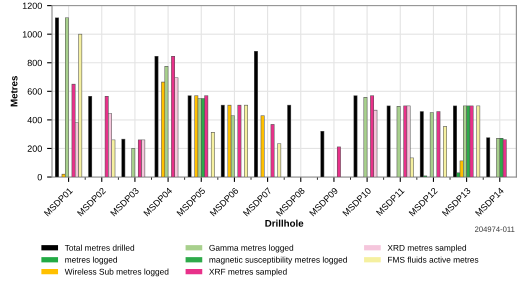  What do you see at coordinates (34, 120) in the screenshot?
I see `y-tick-label: 400` at bounding box center [34, 120].